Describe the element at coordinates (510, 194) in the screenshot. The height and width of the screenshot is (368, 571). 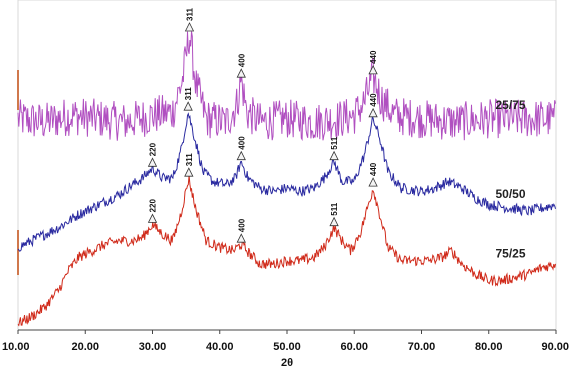
I see `series-label-50-50: 50/50` at that location.